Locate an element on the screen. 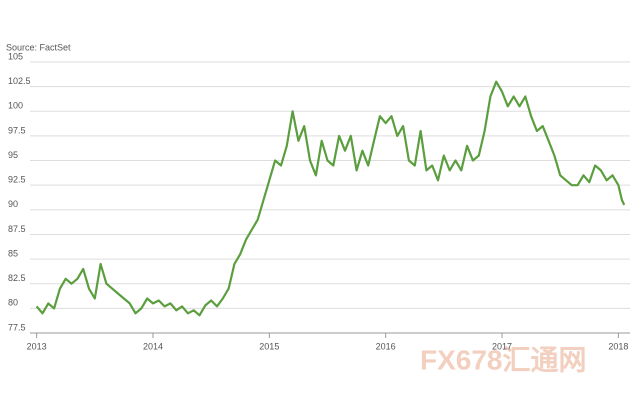  source-note: Source: FactSet is located at coordinates (38, 47).